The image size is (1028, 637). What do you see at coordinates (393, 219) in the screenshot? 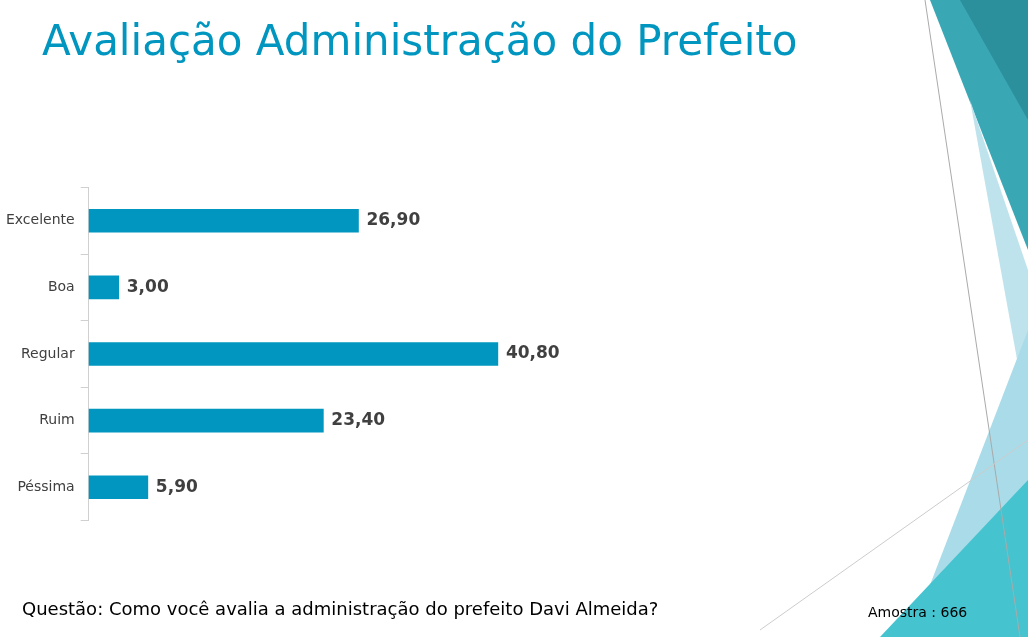
I see `data-label: 26,90` at bounding box center [393, 219].